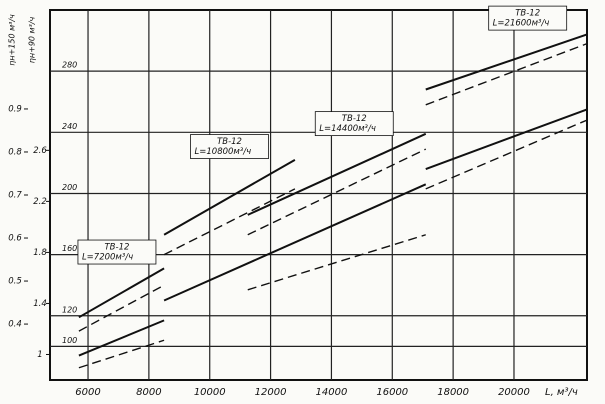  I want to click on y3-tick-label: 0.5, so click(15, 282).